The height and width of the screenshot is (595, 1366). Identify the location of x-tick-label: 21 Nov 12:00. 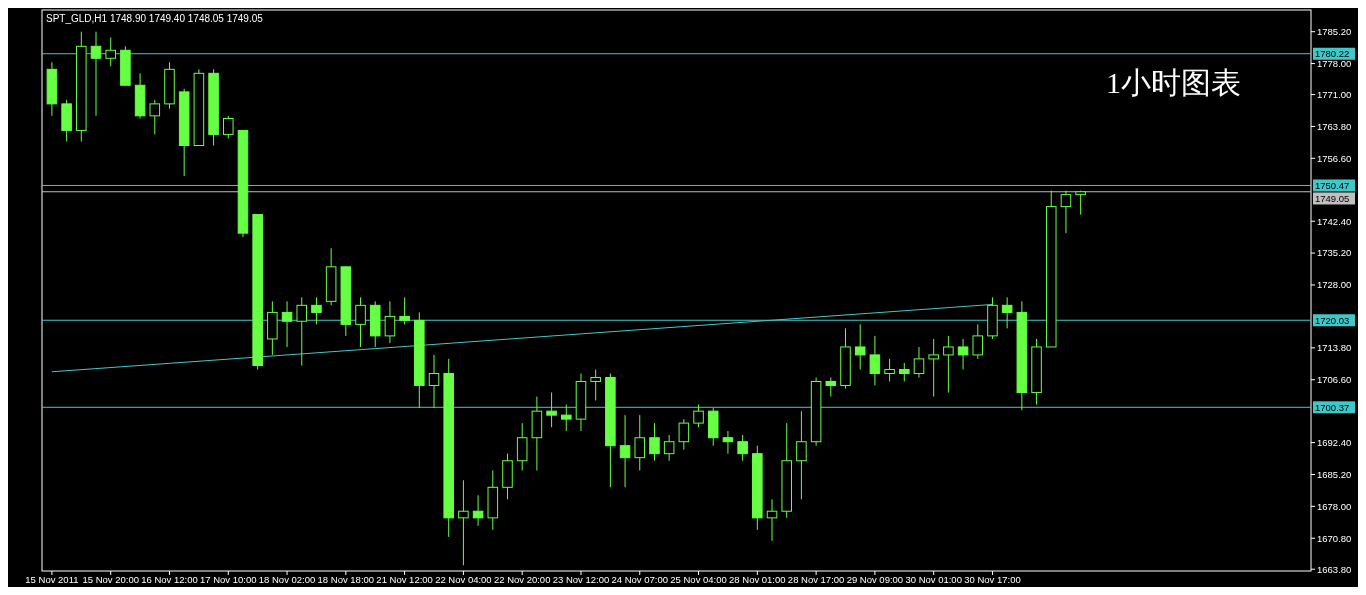
(404, 579).